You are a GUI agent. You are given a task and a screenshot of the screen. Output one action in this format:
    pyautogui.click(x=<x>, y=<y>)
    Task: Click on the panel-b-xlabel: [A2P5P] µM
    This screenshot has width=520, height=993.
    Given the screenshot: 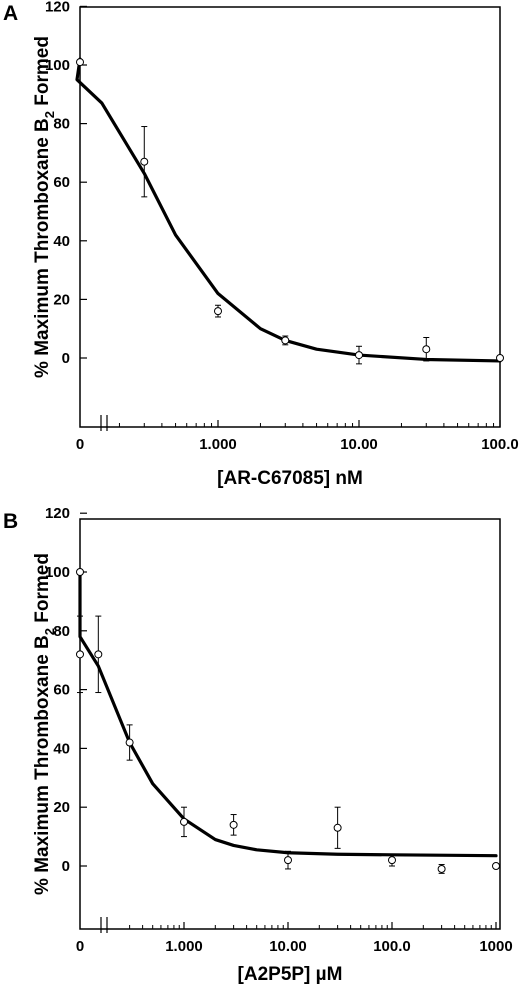 What is the action you would take?
    pyautogui.click(x=290, y=974)
    